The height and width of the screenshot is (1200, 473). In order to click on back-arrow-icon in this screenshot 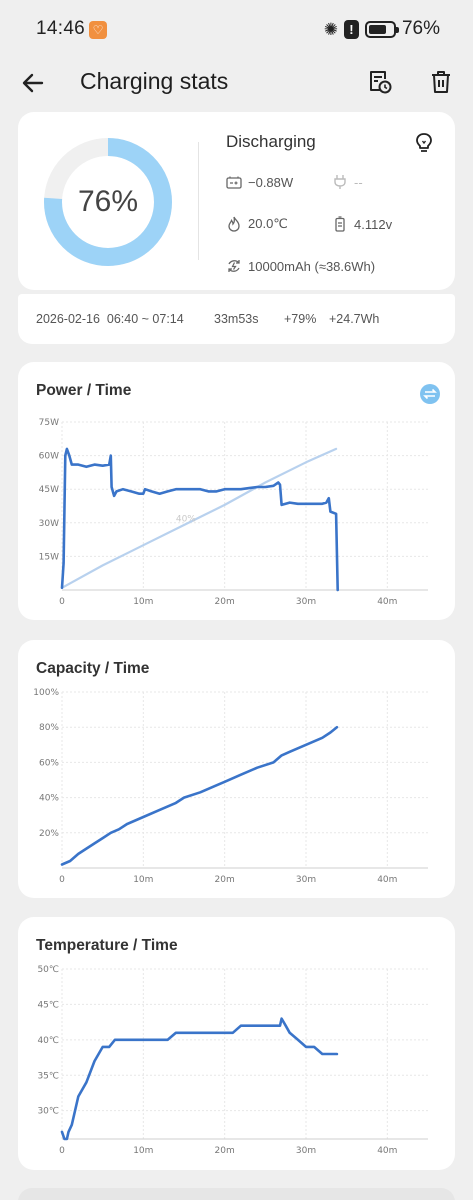, I will do `click(33, 83)`.